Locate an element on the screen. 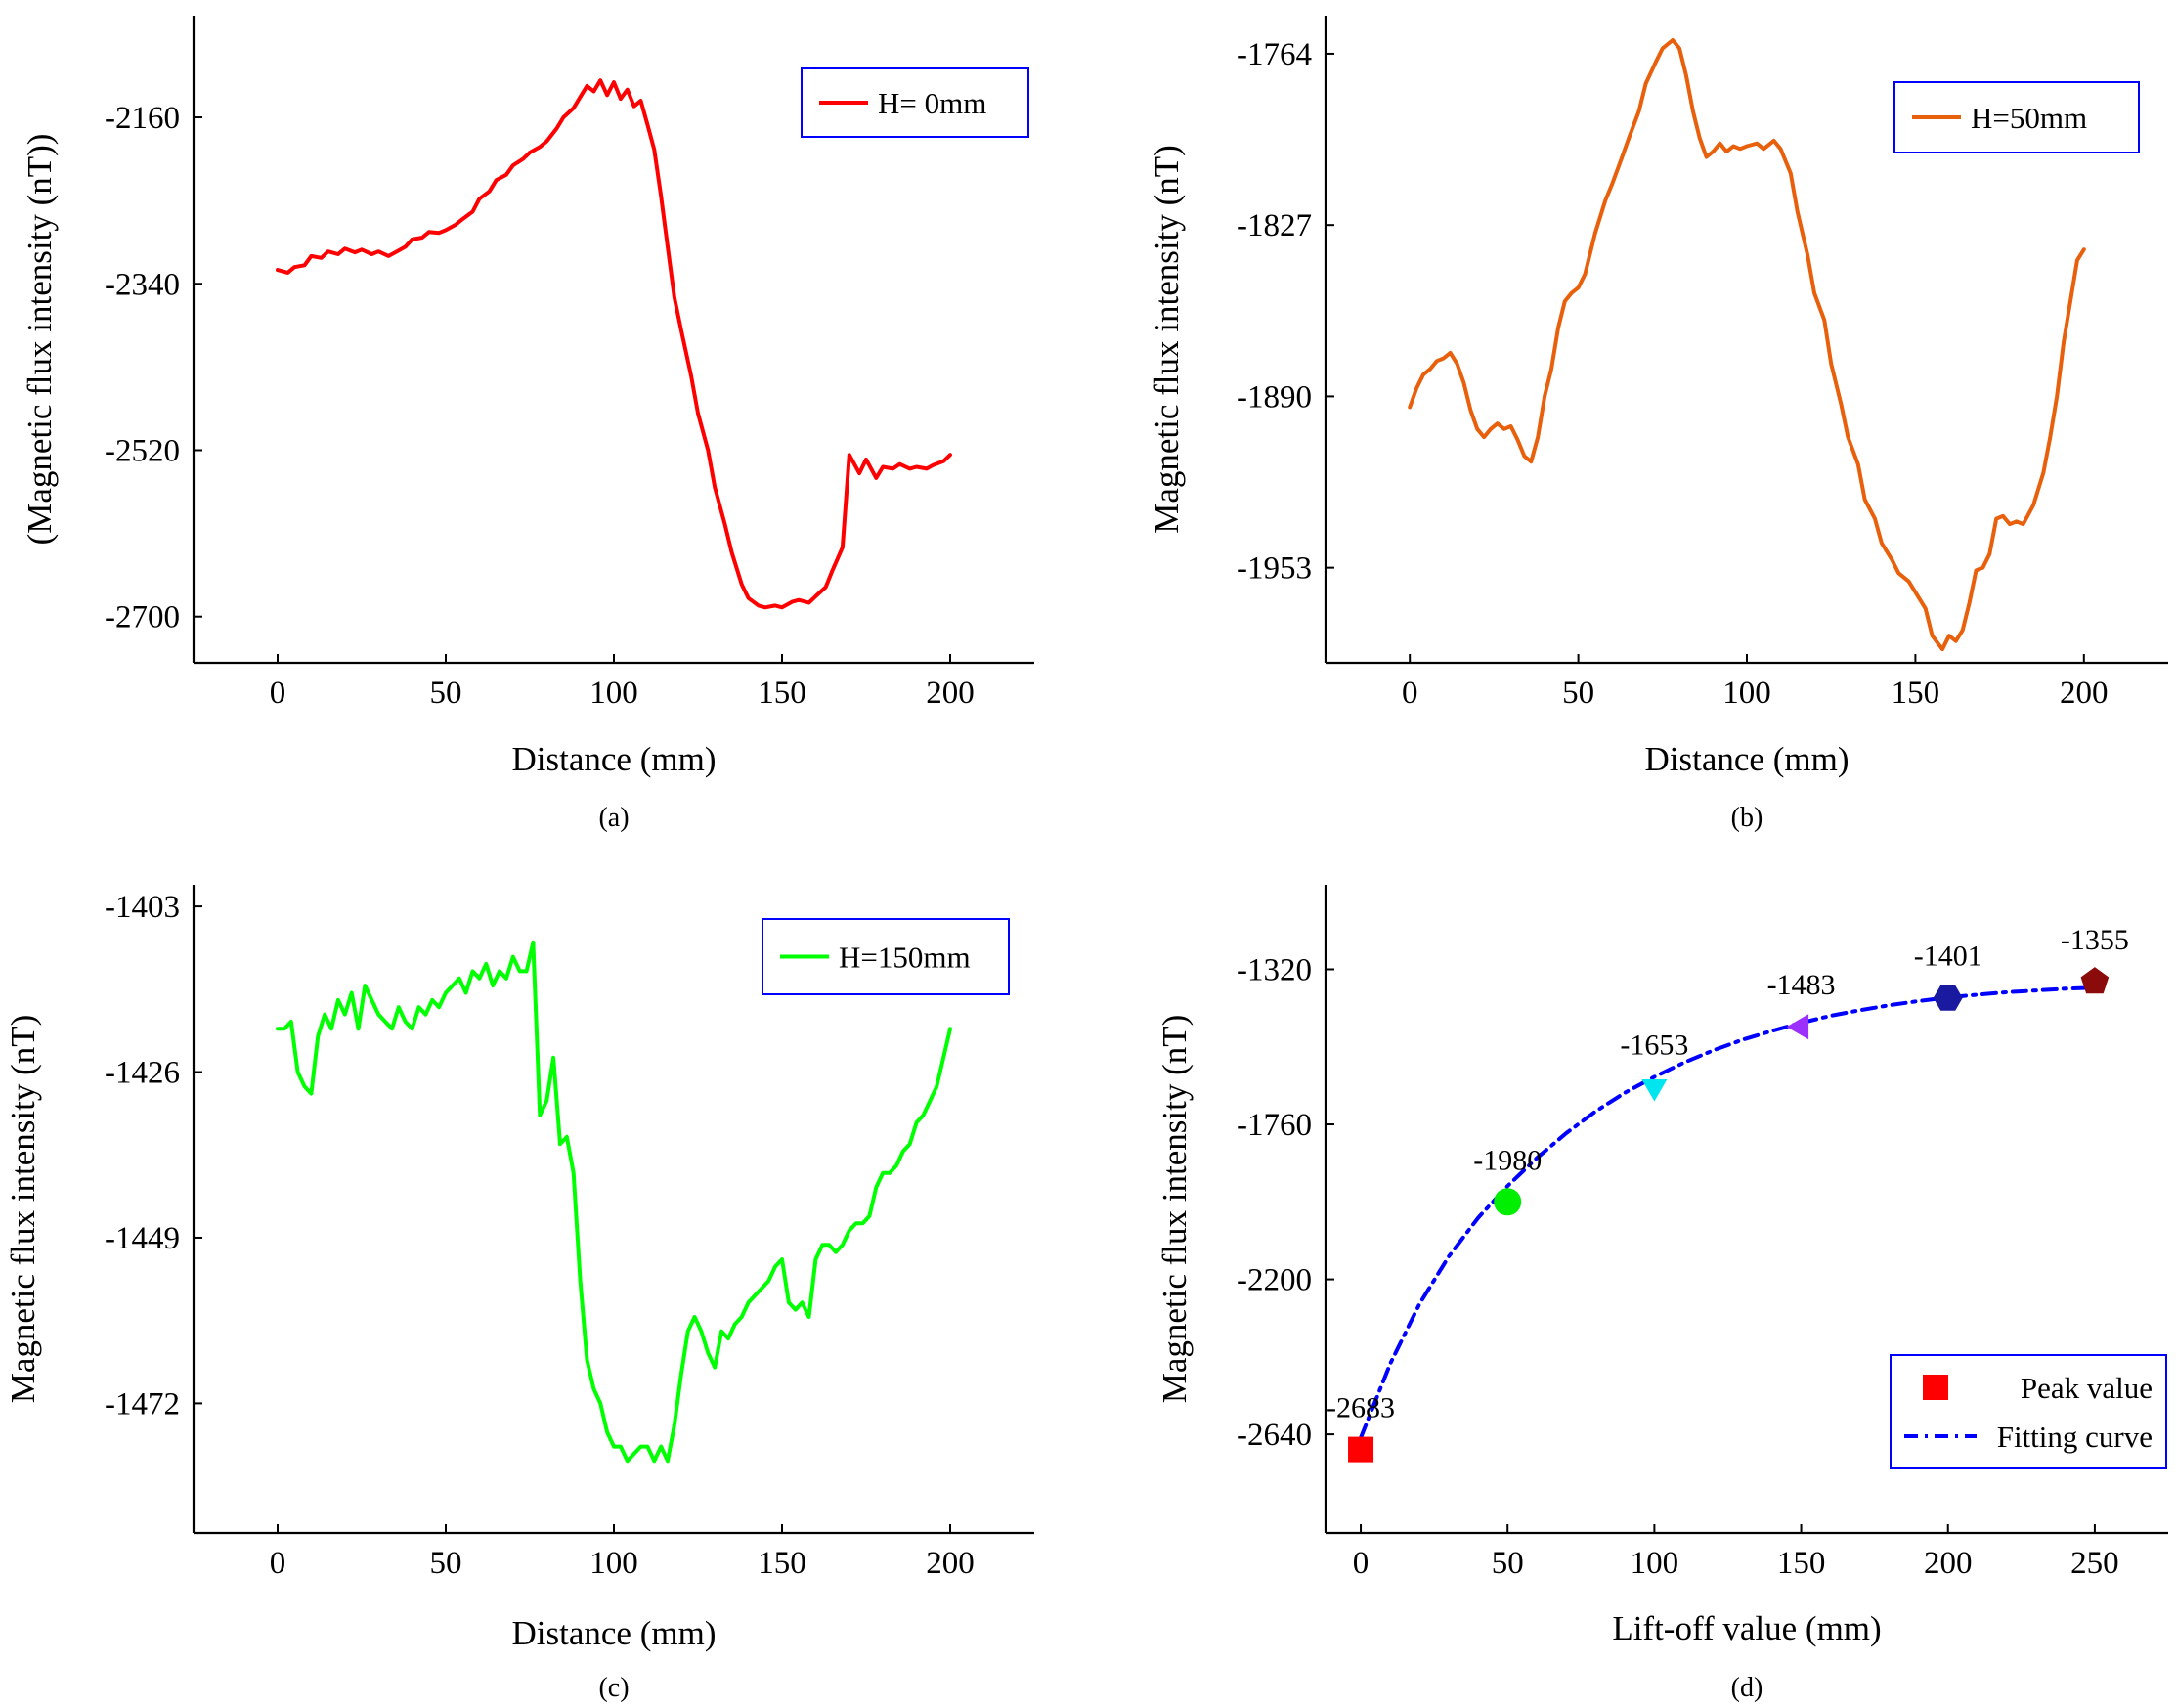 The height and width of the screenshot is (1708, 2176). y-tick-label: -1953 is located at coordinates (1274, 569).